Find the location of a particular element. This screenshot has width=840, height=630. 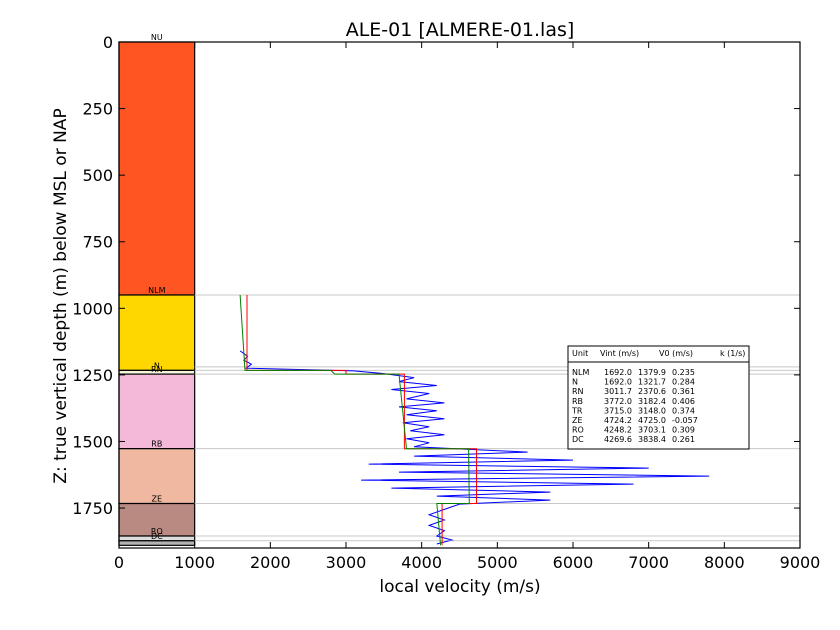

strata-nlm is located at coordinates (157, 332).